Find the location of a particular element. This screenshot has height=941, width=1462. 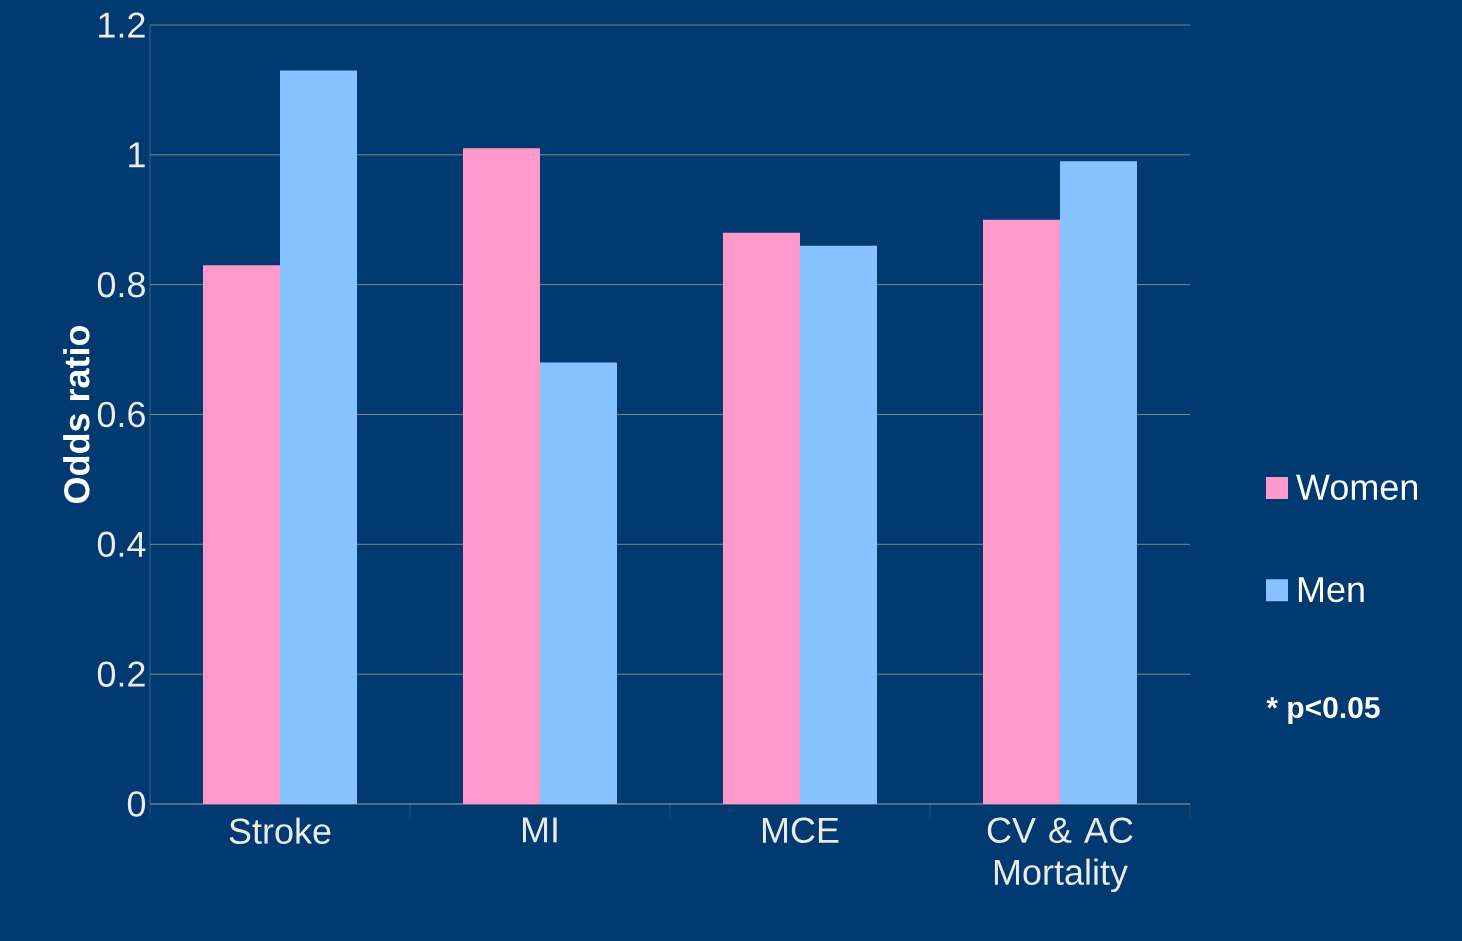

legend-label: Women is located at coordinates (1357, 487).